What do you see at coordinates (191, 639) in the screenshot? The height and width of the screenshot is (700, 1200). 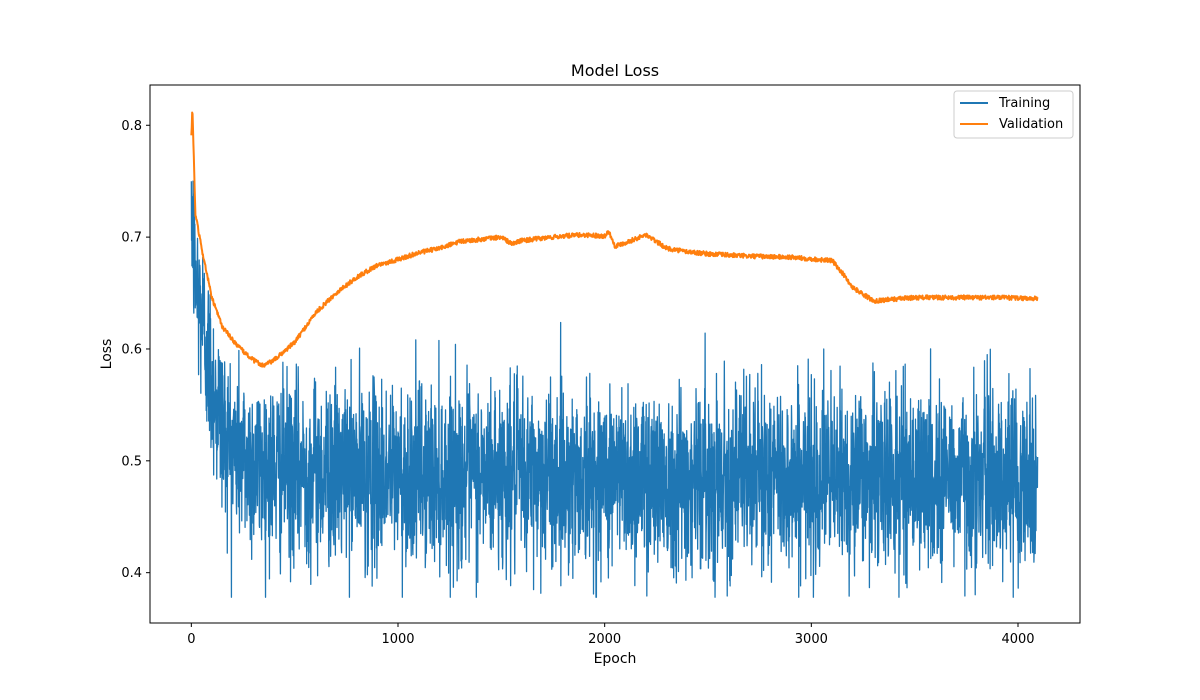 I see `x-tick-label: 0` at bounding box center [191, 639].